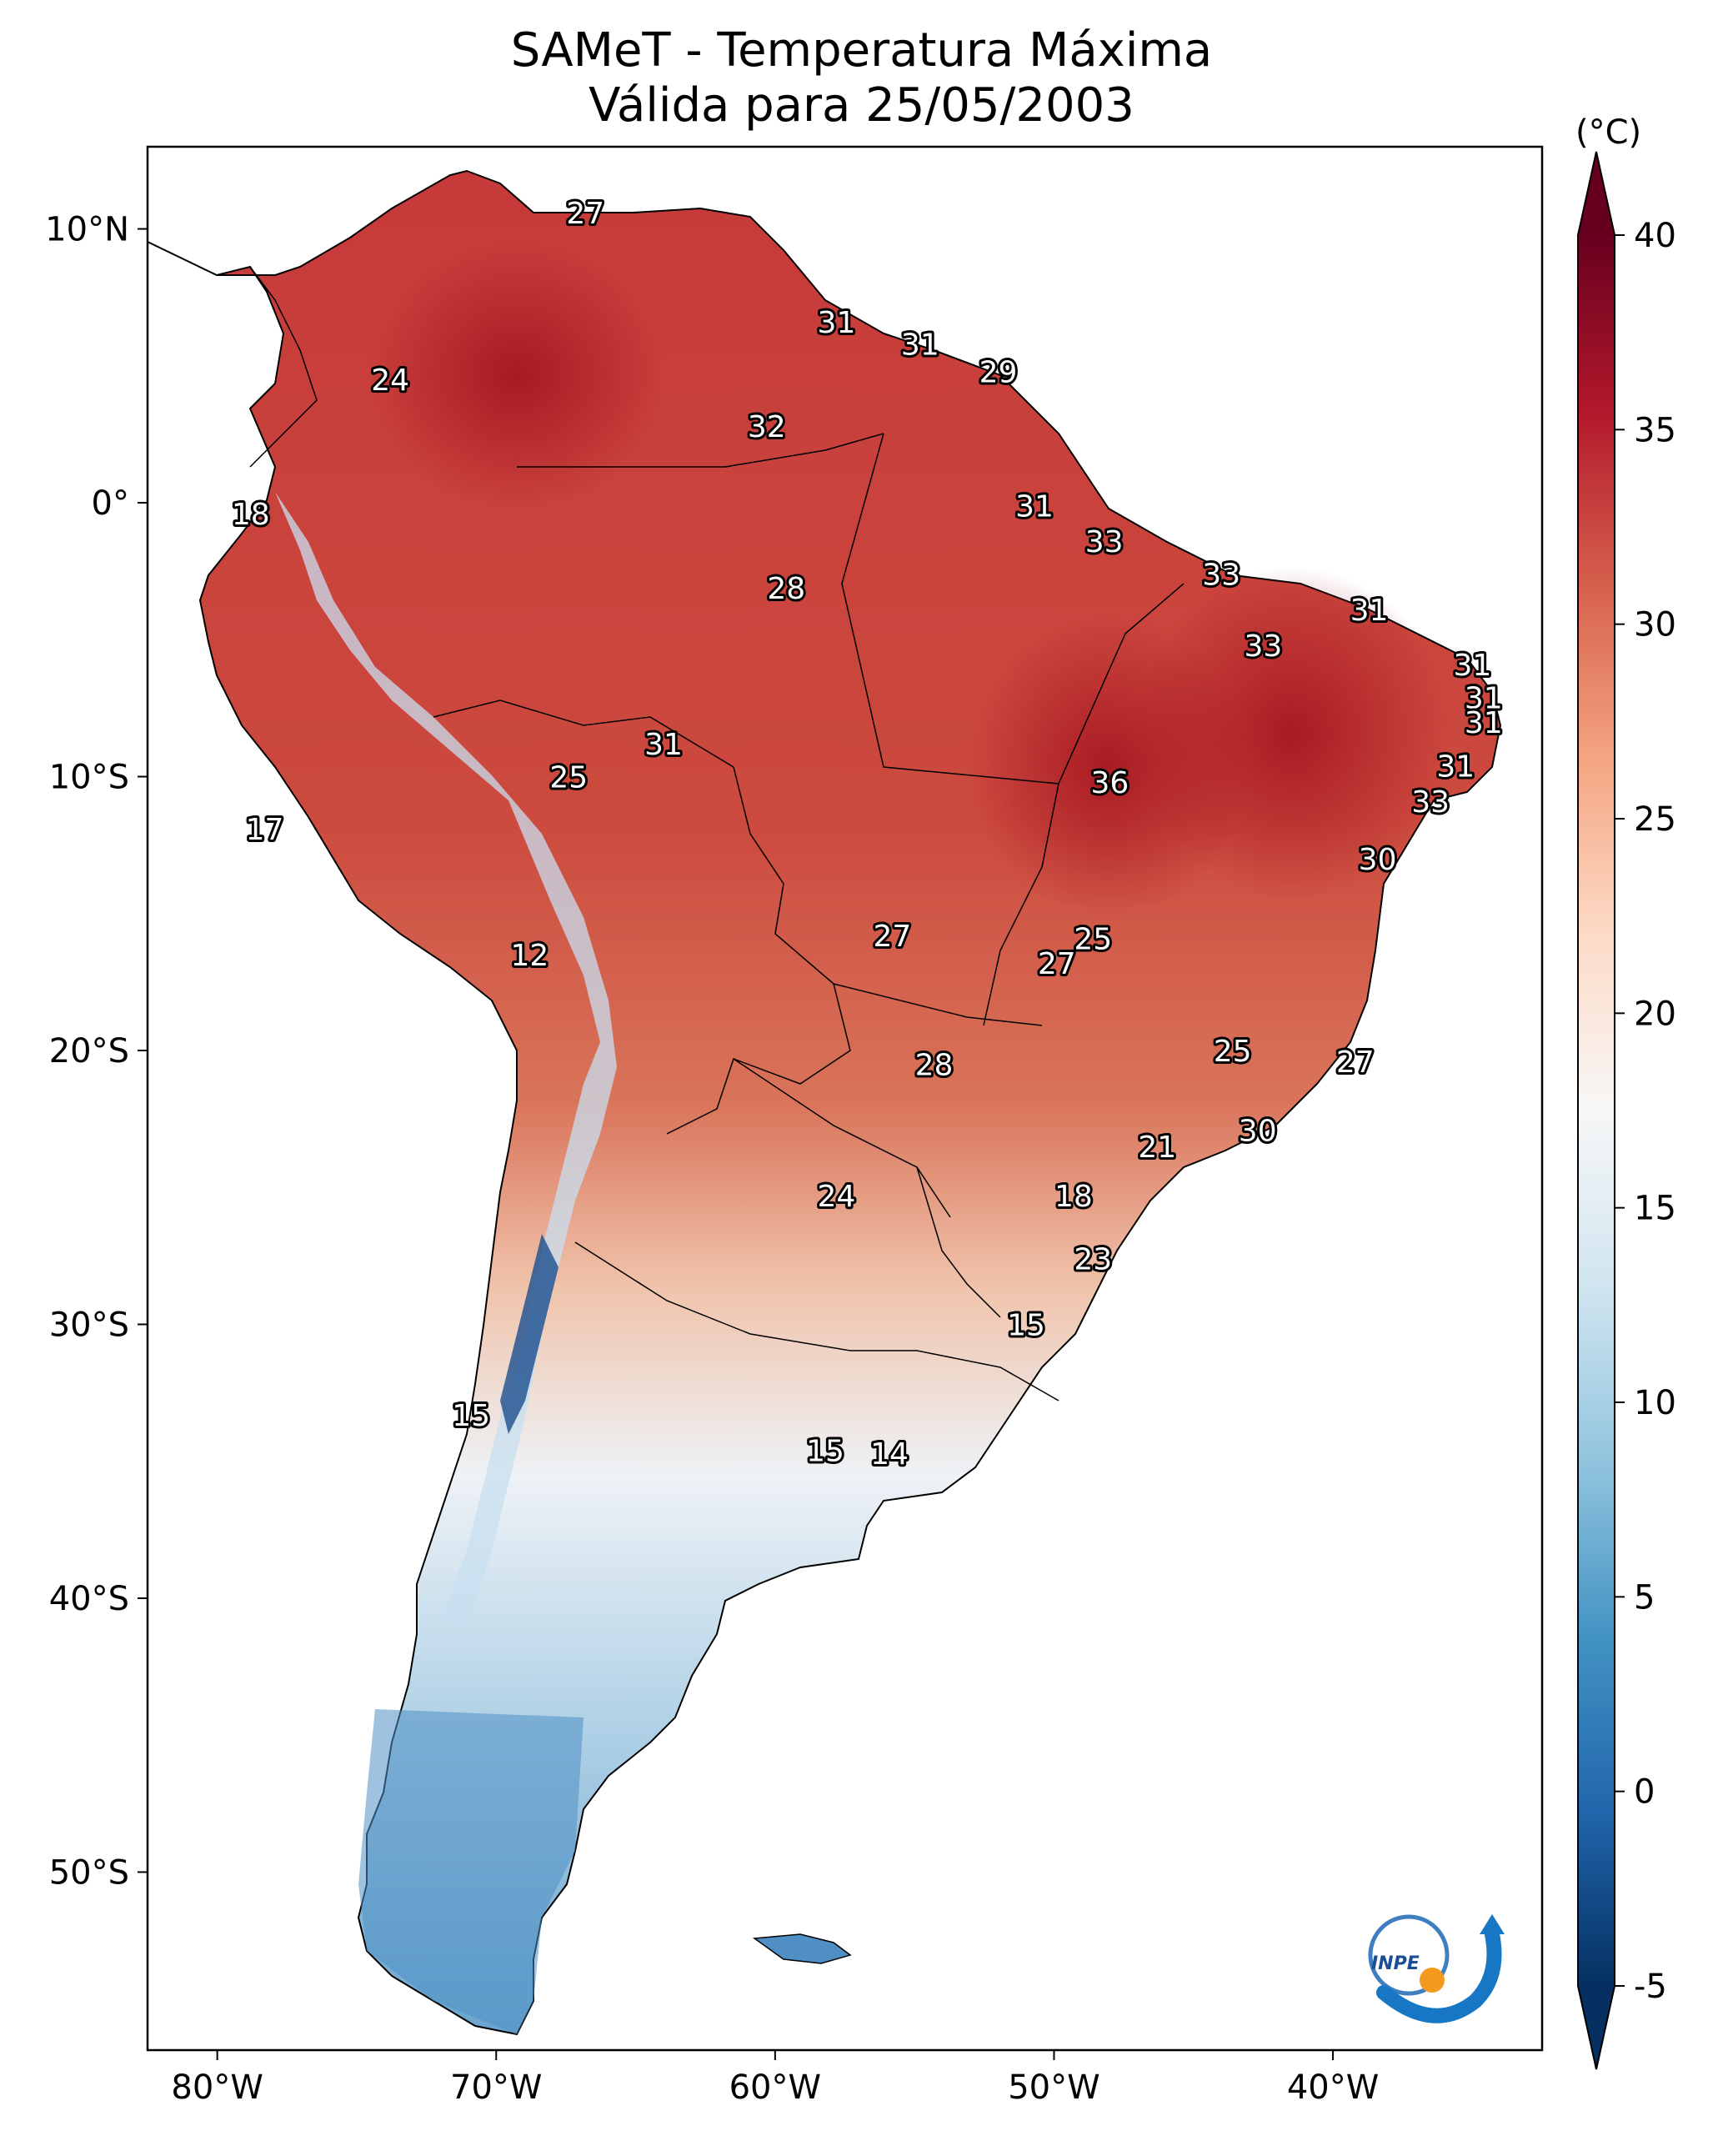 Image resolution: width=1723 pixels, height=2156 pixels. Describe the element at coordinates (1596, 193) in the screenshot. I see `colorbar-extend-max` at that location.